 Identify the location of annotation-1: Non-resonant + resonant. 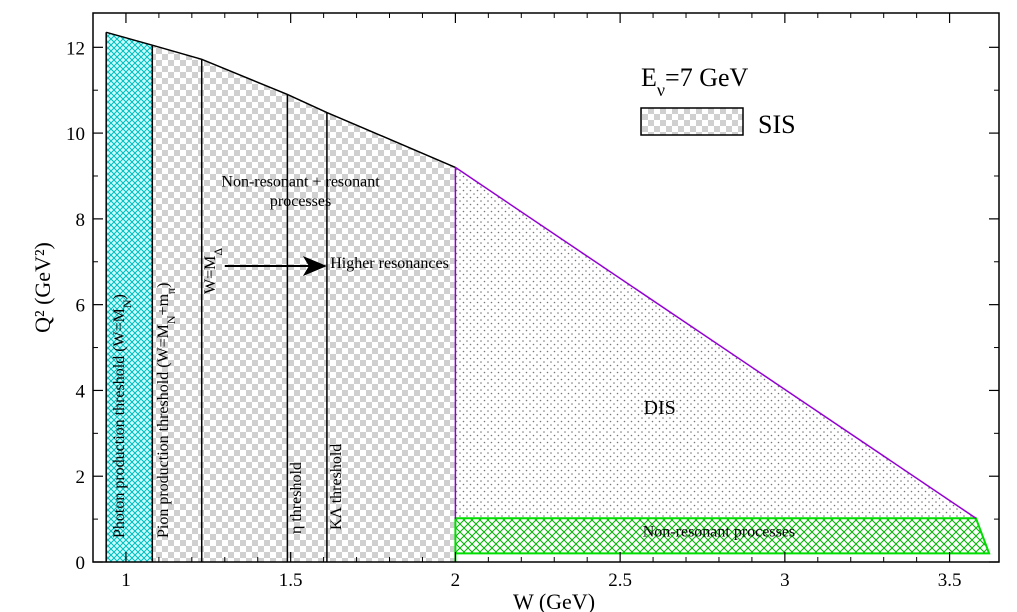
(300, 182).